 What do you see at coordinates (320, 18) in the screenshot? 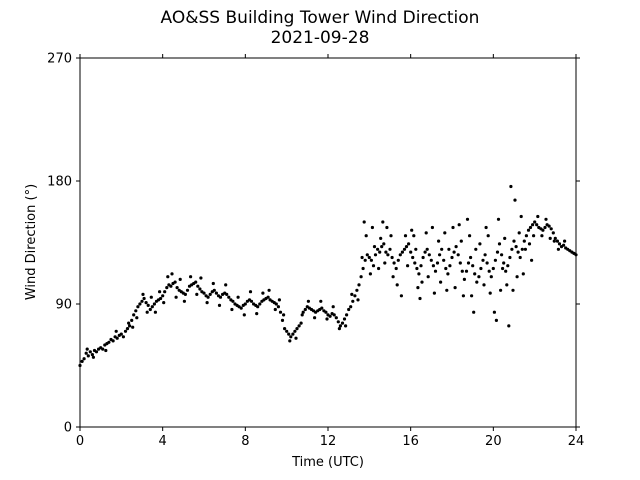
I see `chart-title: AO&SS Building Tower Wind Direction` at bounding box center [320, 18].